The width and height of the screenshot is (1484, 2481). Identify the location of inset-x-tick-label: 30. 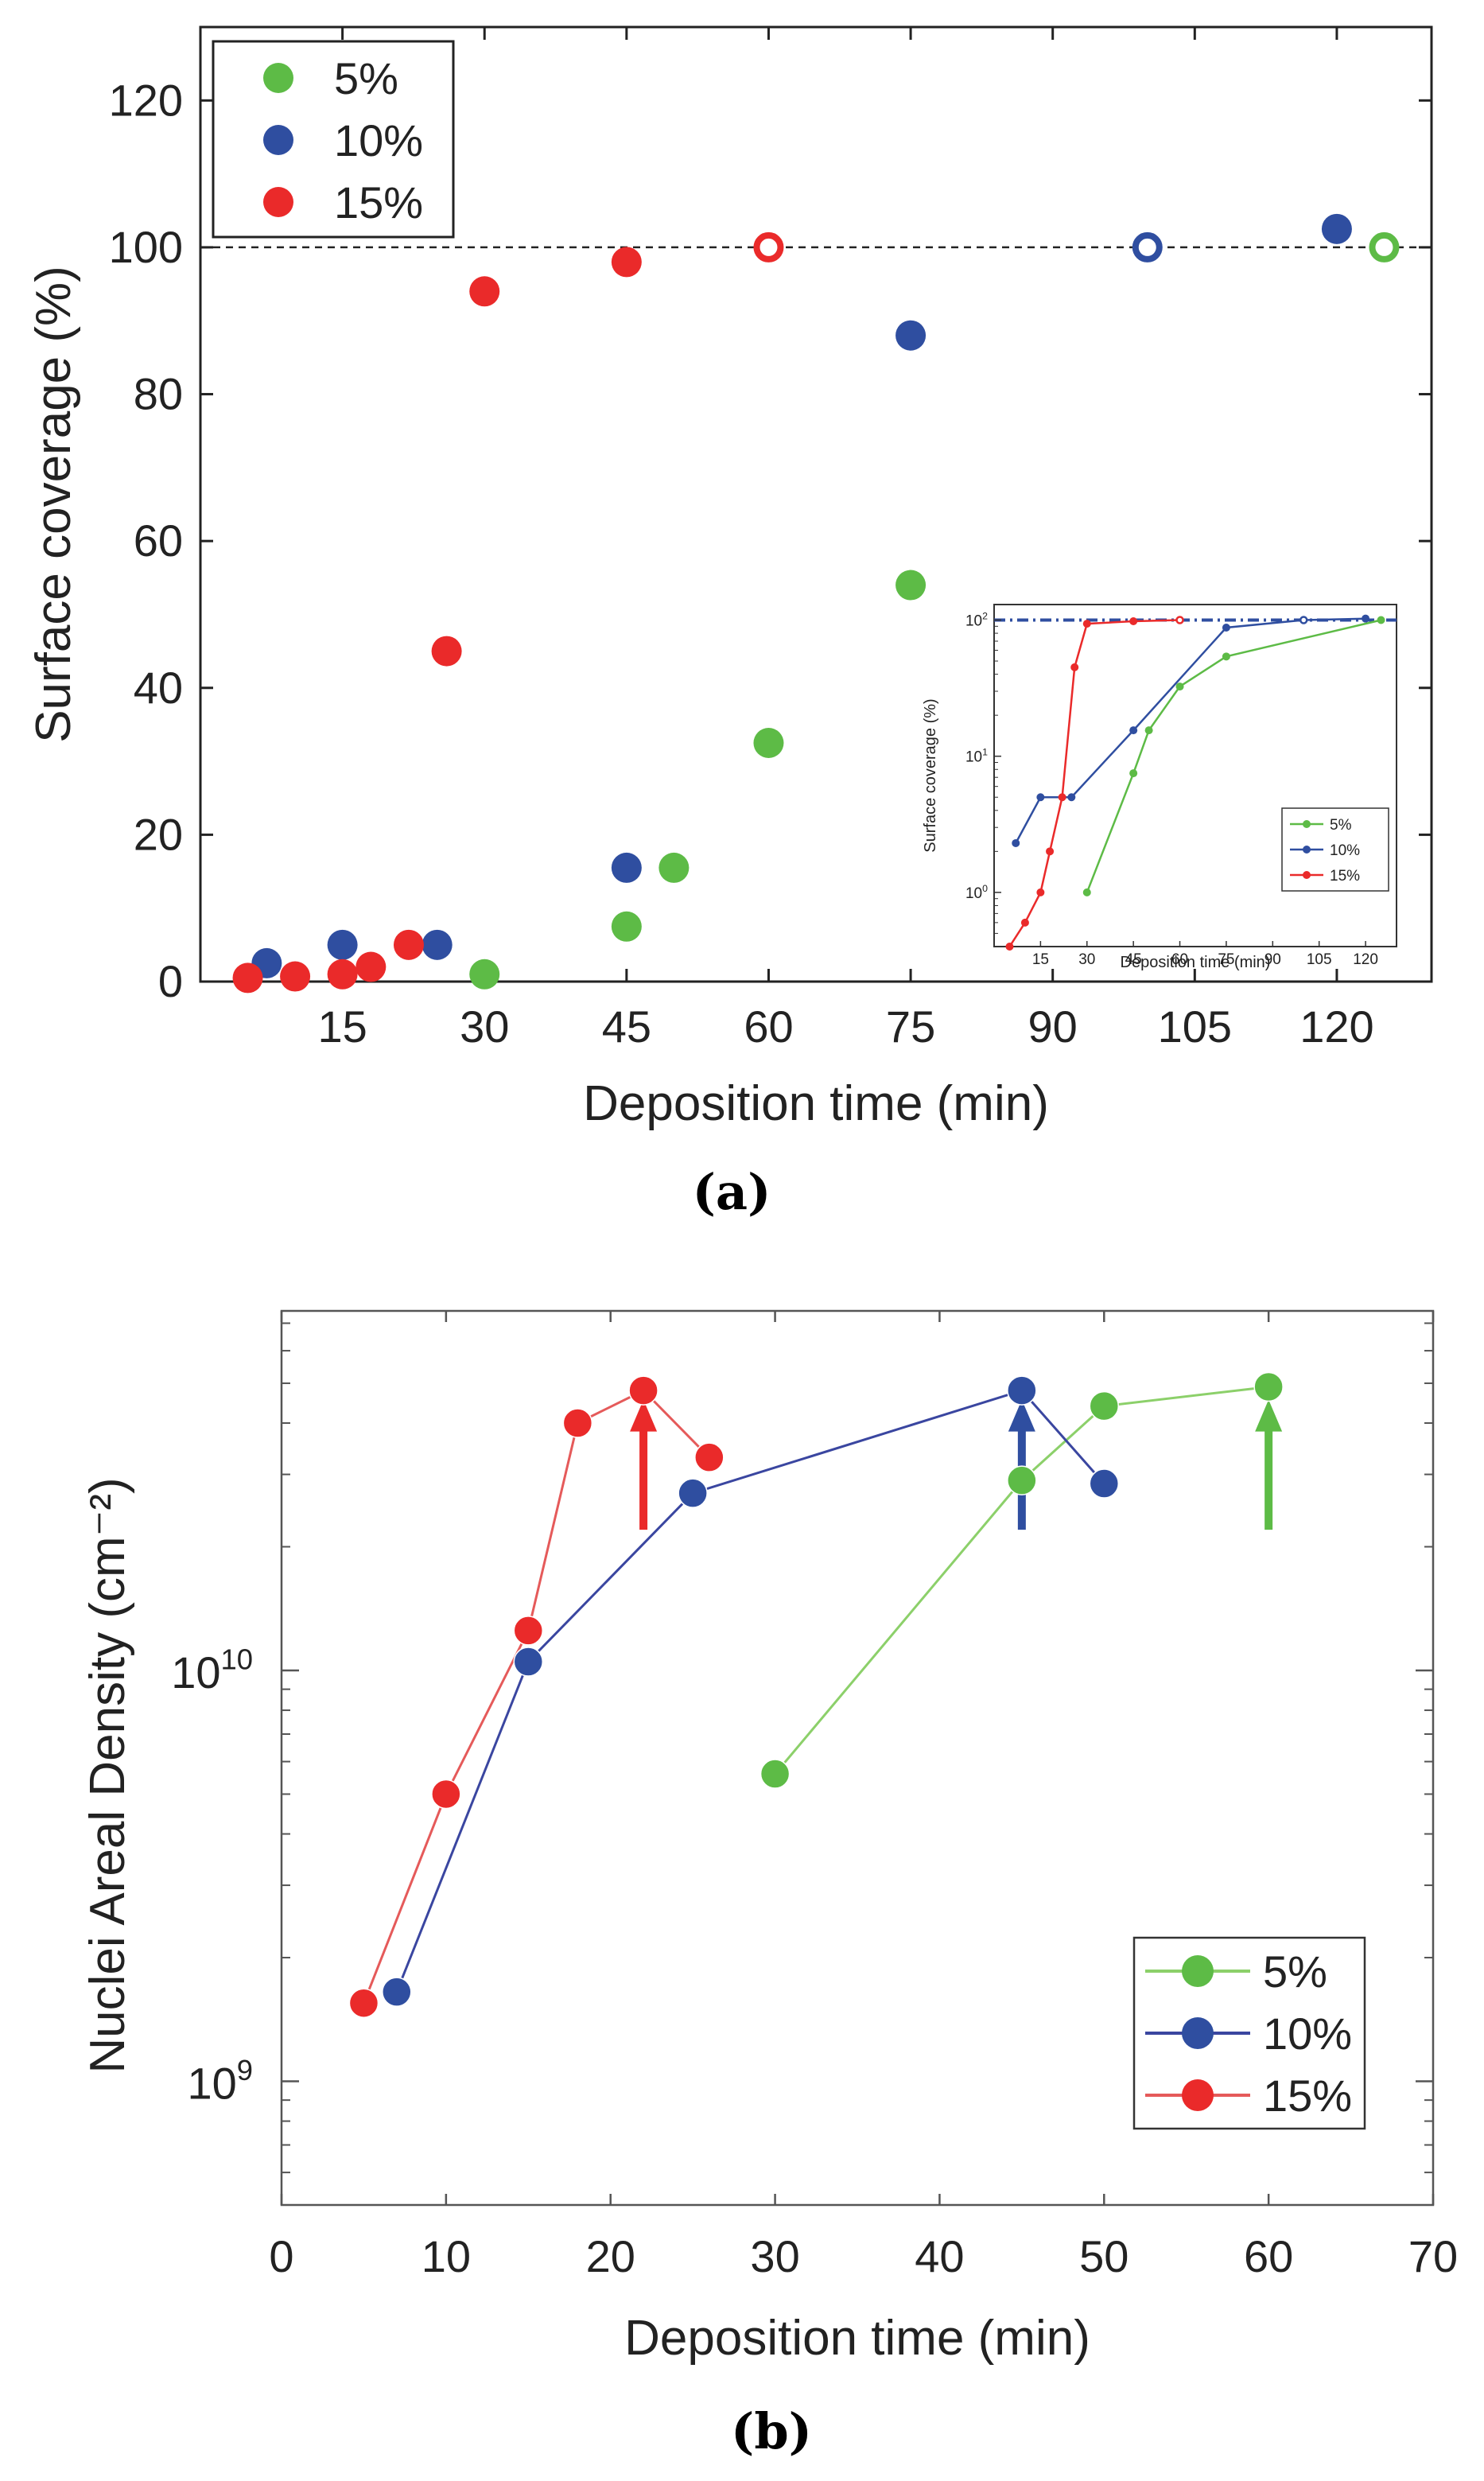
(1086, 959).